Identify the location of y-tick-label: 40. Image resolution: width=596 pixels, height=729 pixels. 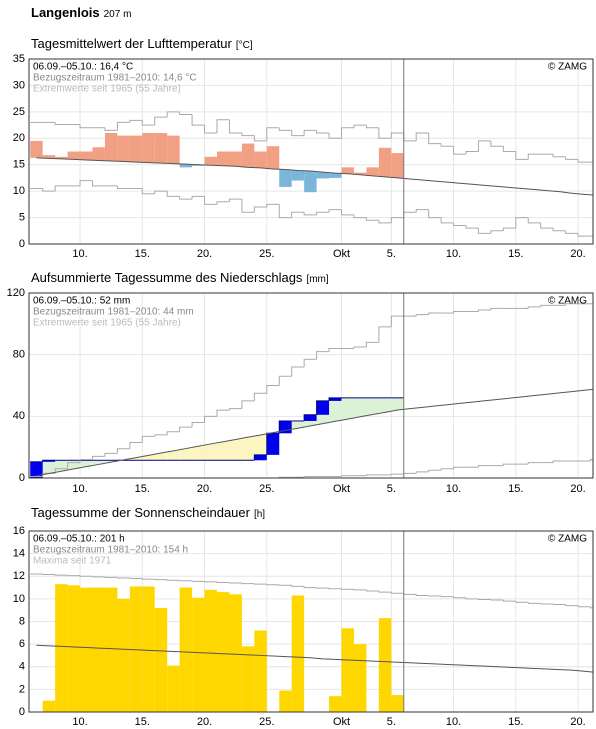
(19, 416).